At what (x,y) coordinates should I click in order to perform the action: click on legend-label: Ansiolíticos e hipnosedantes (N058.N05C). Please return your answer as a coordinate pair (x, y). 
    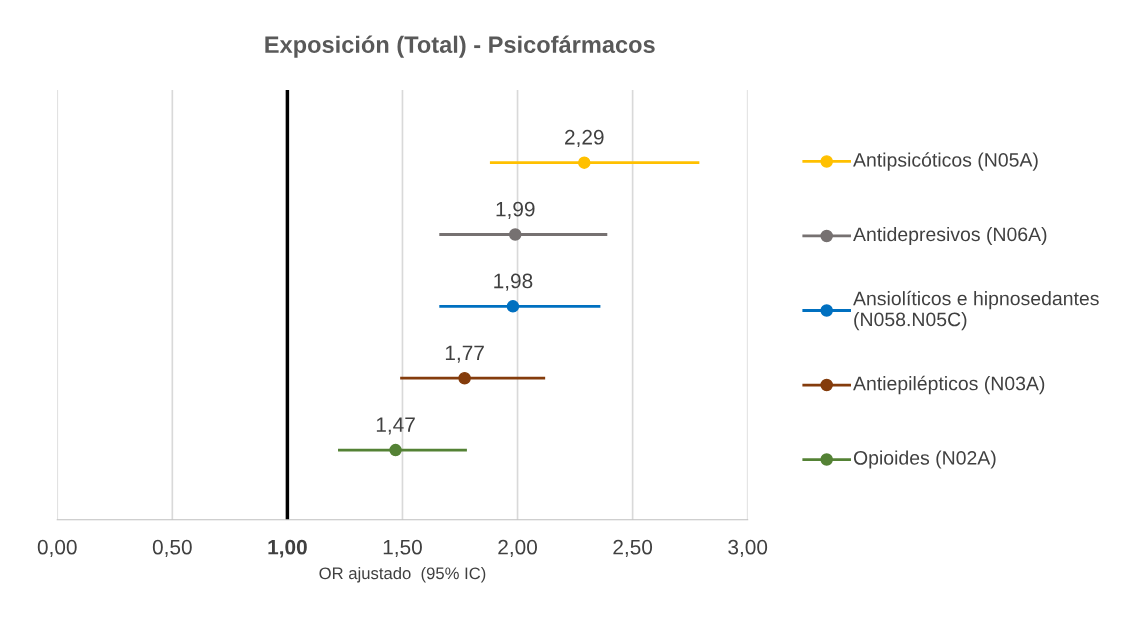
    Looking at the image, I should click on (976, 310).